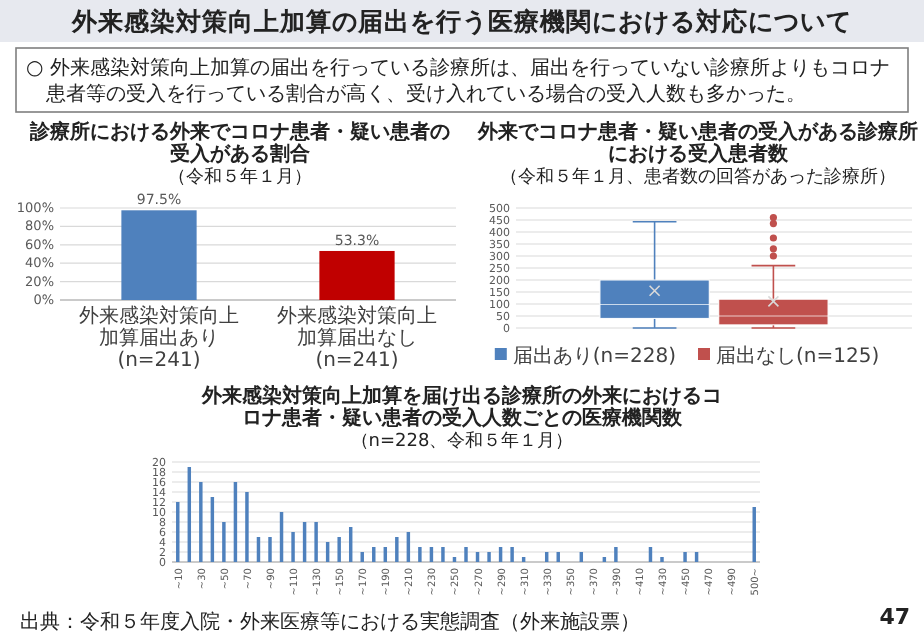  What do you see at coordinates (461, 407) in the screenshot?
I see `chart-title: 外来感染対策向上加算を届け出る診療所の外来におけるコロナ患者・疑い患者の受入人数ごとの医療機関数` at bounding box center [461, 407].